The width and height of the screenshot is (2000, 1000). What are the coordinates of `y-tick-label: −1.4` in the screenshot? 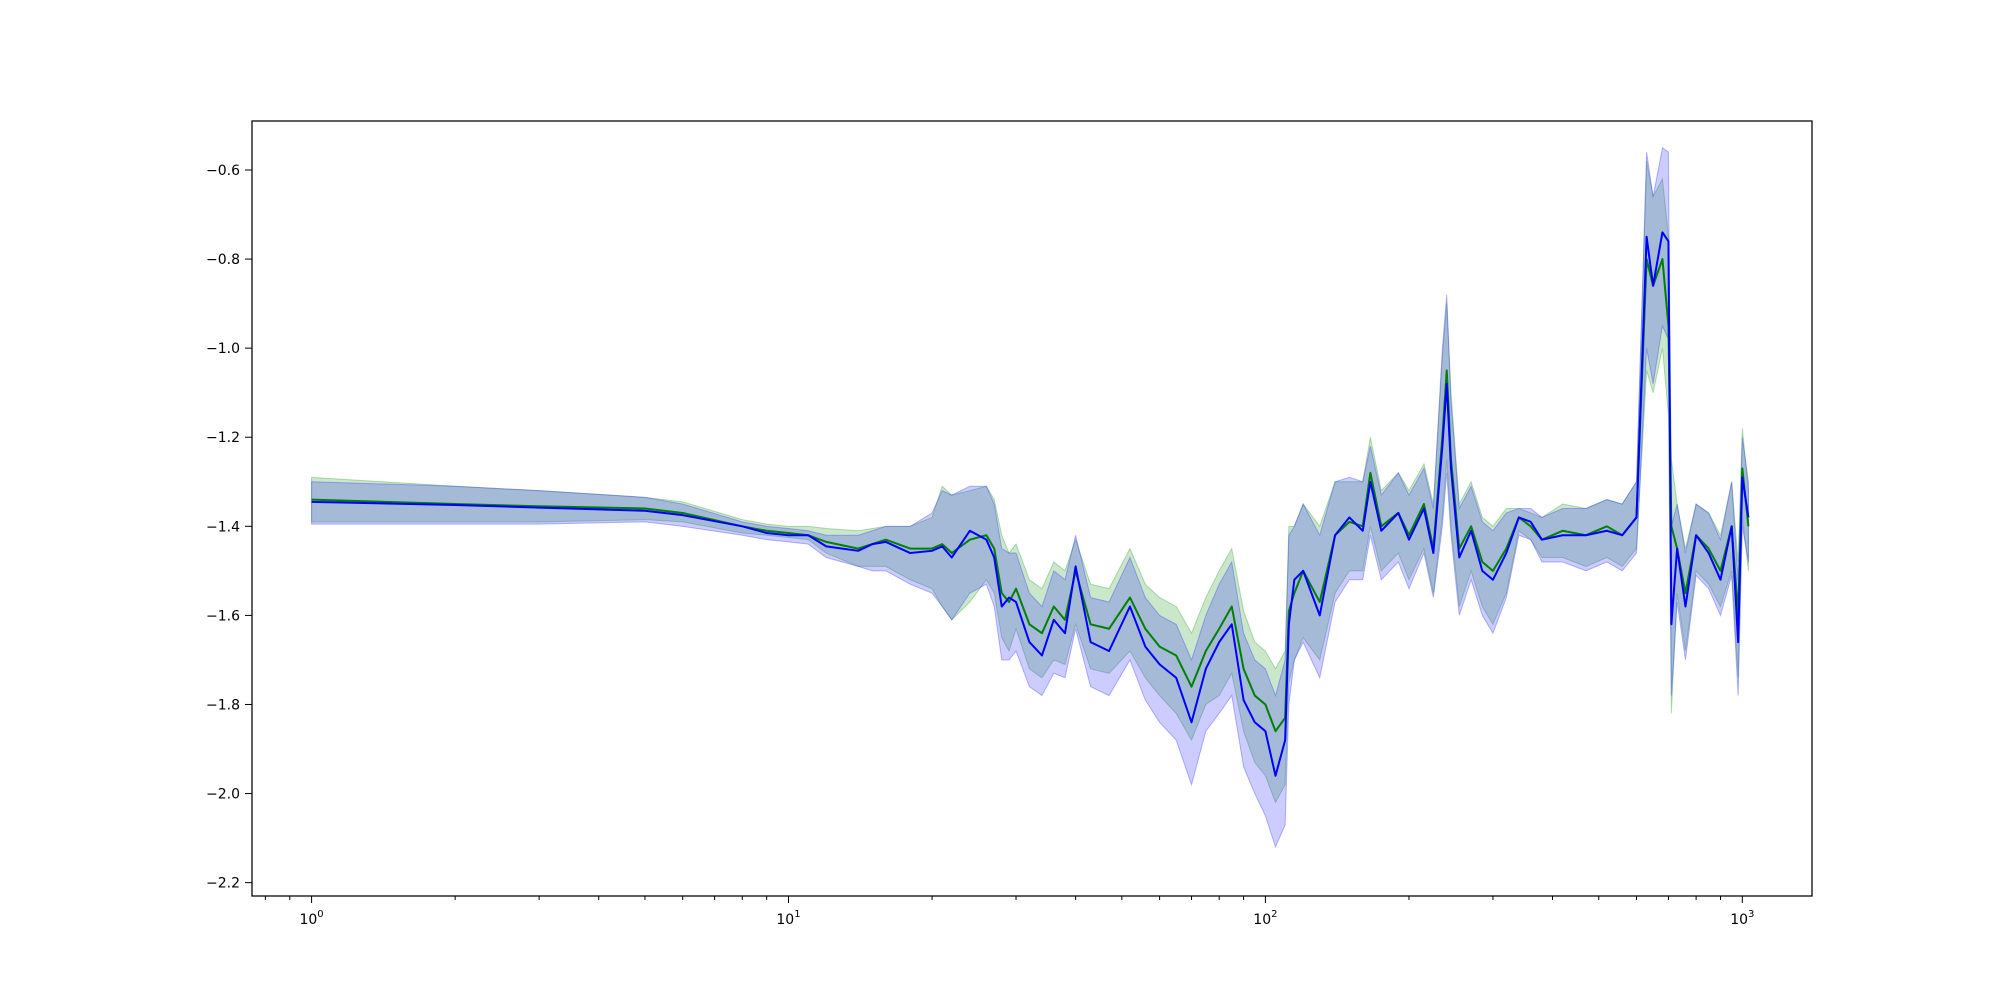 It's located at (223, 527).